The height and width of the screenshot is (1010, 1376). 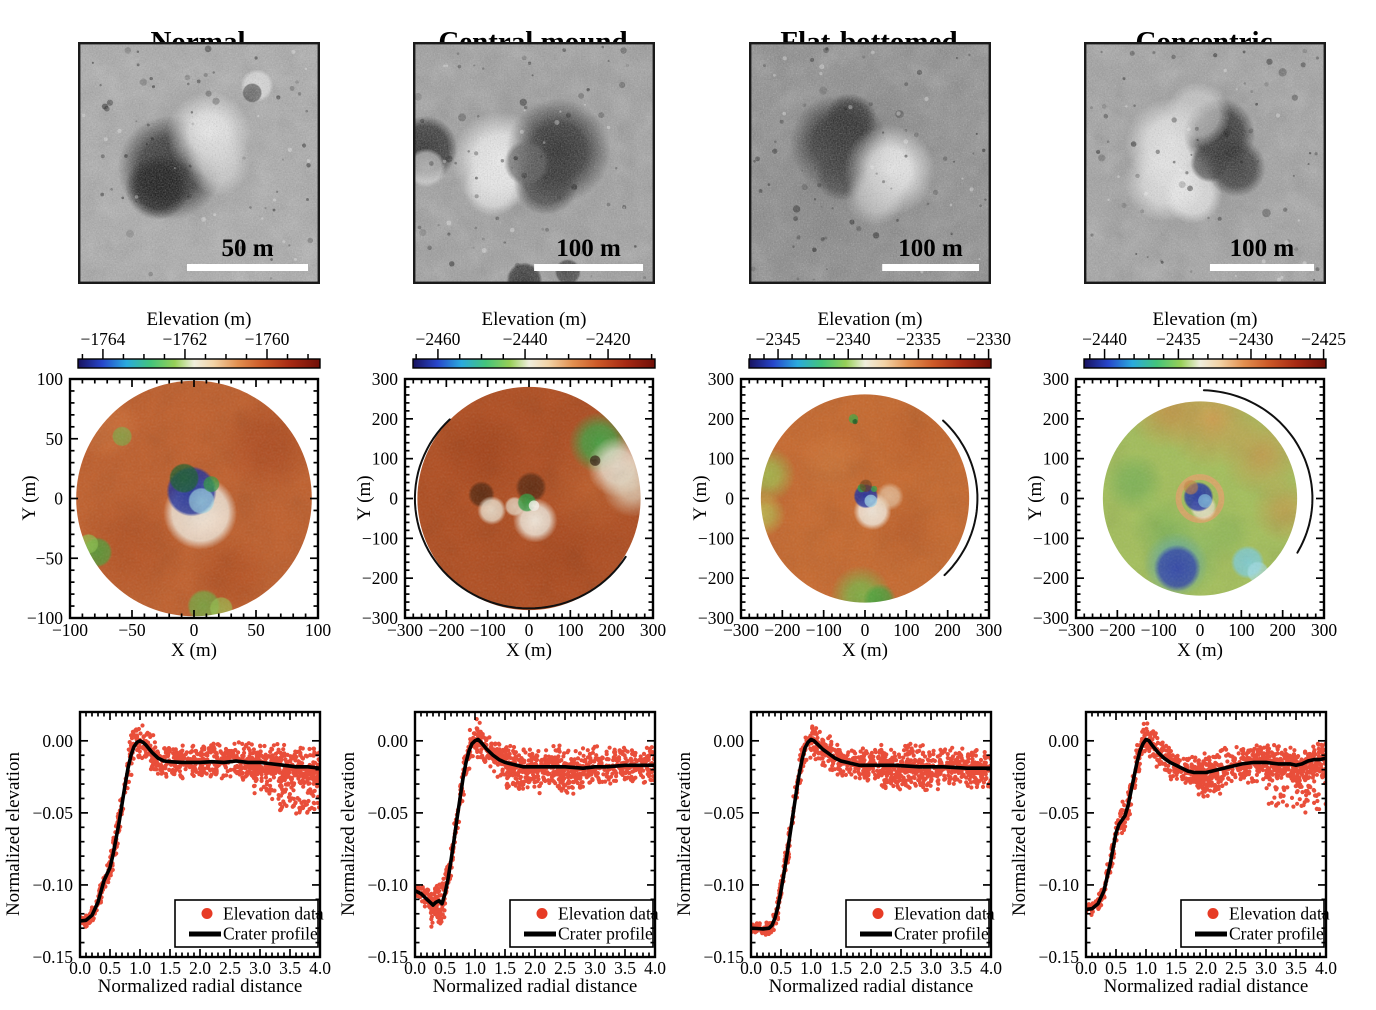 What do you see at coordinates (781, 968) in the screenshot?
I see `svg-text: 0.5` at bounding box center [781, 968].